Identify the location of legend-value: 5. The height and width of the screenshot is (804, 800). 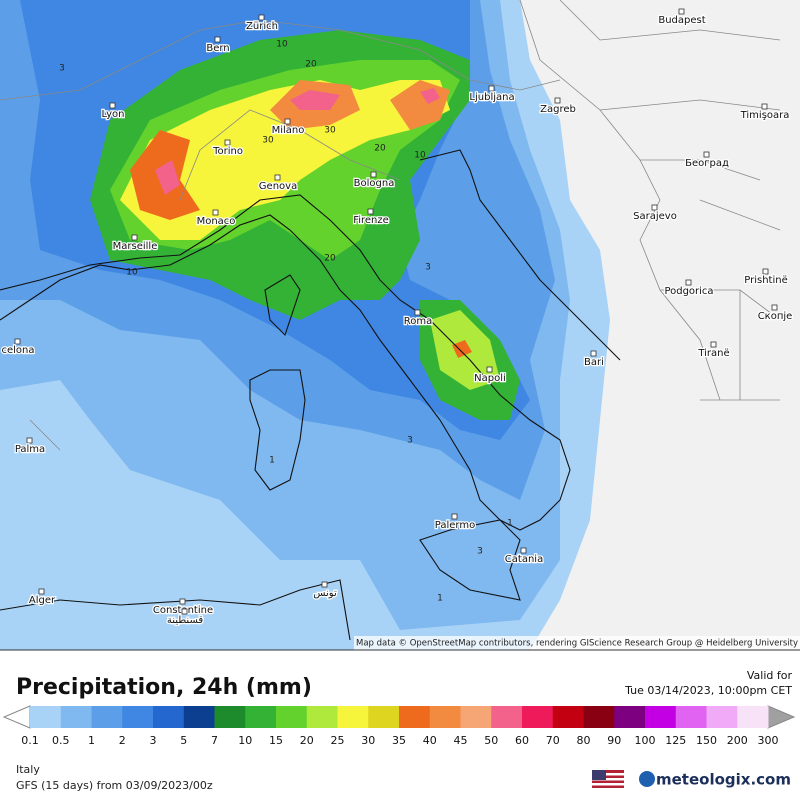
(183, 740).